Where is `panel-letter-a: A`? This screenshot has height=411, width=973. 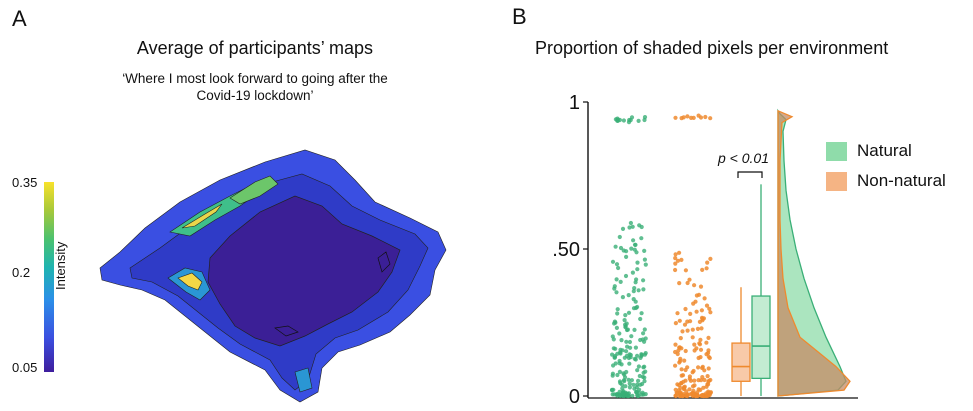
panel-letter-a: A is located at coordinates (19, 18).